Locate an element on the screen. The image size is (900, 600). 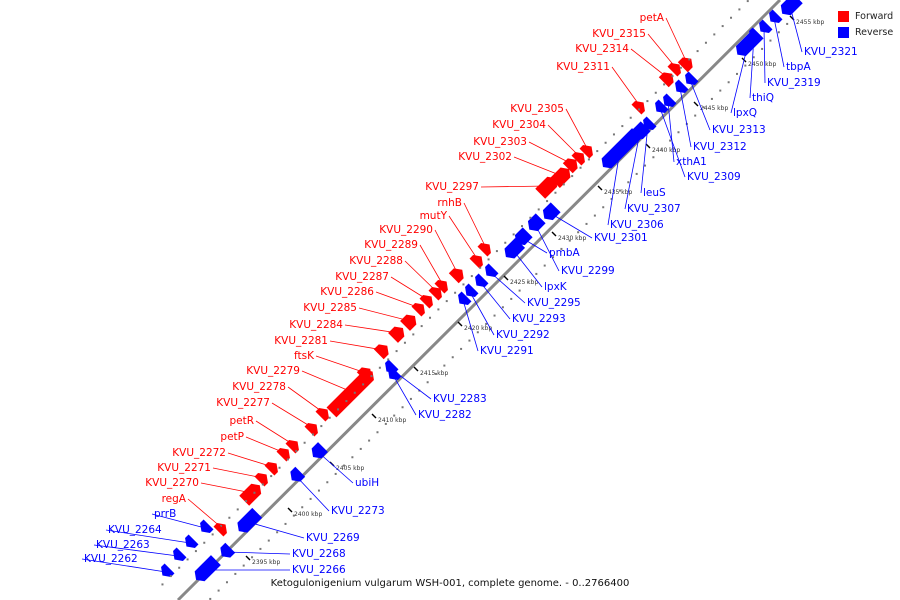
gene-label-petP: petP is located at coordinates (232, 437).